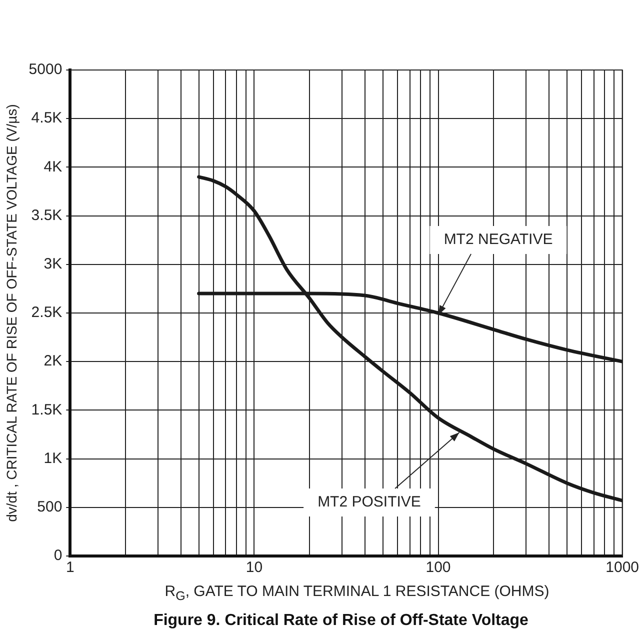 The width and height of the screenshot is (642, 635). Describe the element at coordinates (341, 621) in the screenshot. I see `text: Figure 9. Critical Rate of Rise of Off-State Voltage` at that location.